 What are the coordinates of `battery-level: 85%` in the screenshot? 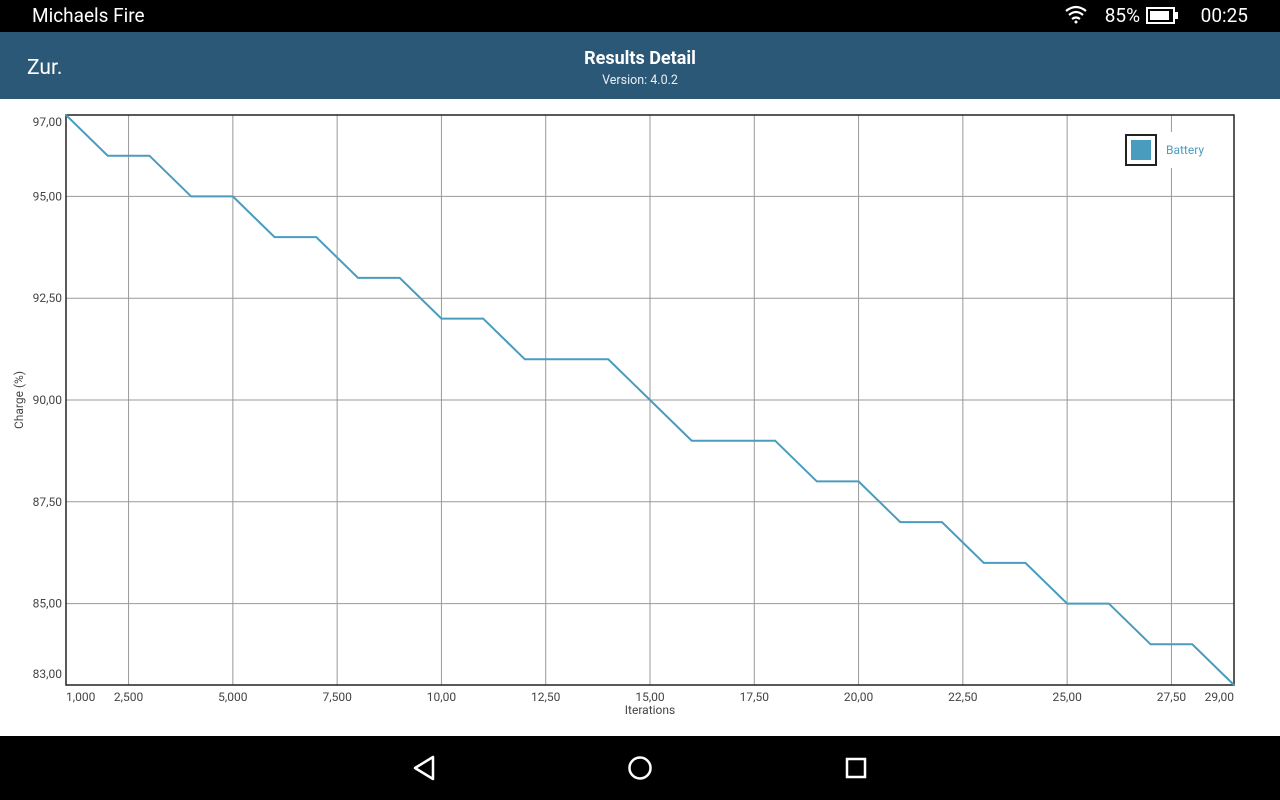 It's located at (1122, 15).